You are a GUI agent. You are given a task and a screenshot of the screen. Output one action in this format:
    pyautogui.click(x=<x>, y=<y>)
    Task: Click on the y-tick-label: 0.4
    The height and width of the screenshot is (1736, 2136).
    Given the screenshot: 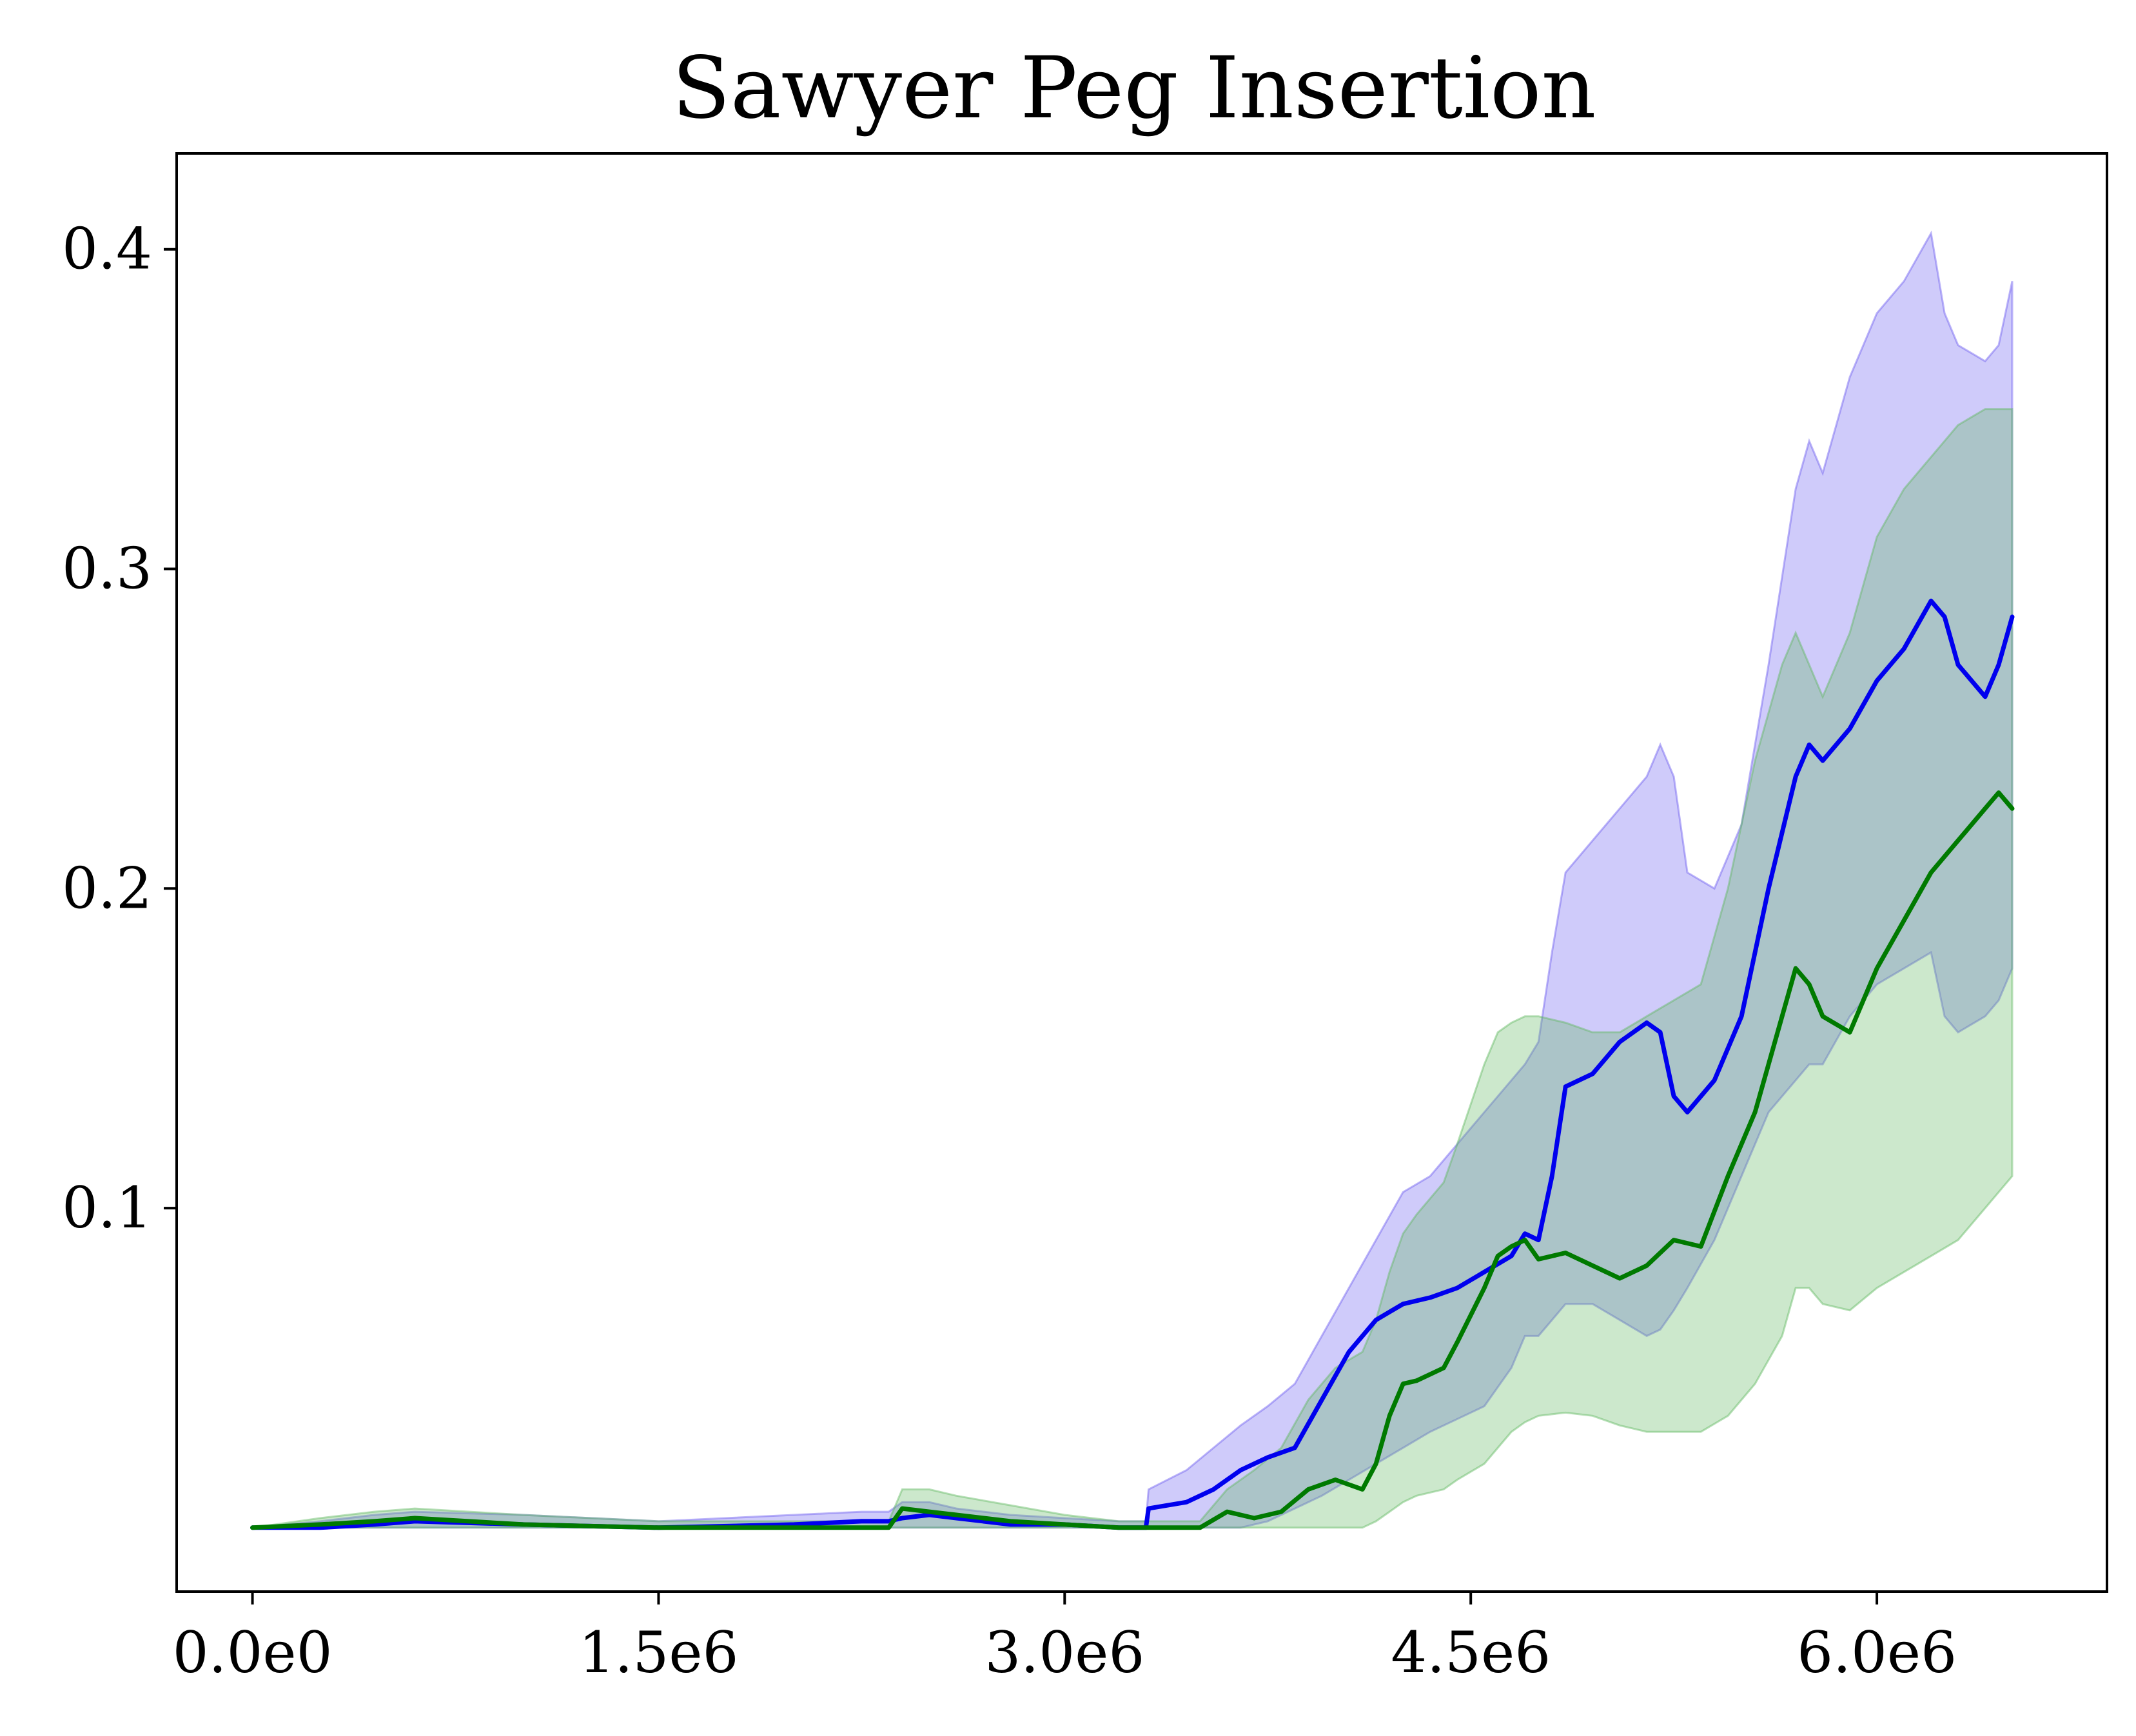 What is the action you would take?
    pyautogui.click(x=107, y=249)
    